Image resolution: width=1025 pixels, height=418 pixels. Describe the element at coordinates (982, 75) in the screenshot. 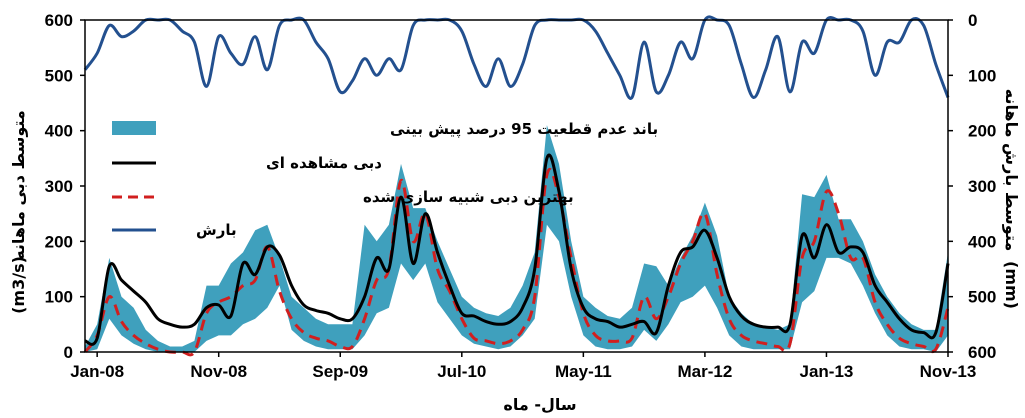

I see `right-y-tick-label: 100` at that location.